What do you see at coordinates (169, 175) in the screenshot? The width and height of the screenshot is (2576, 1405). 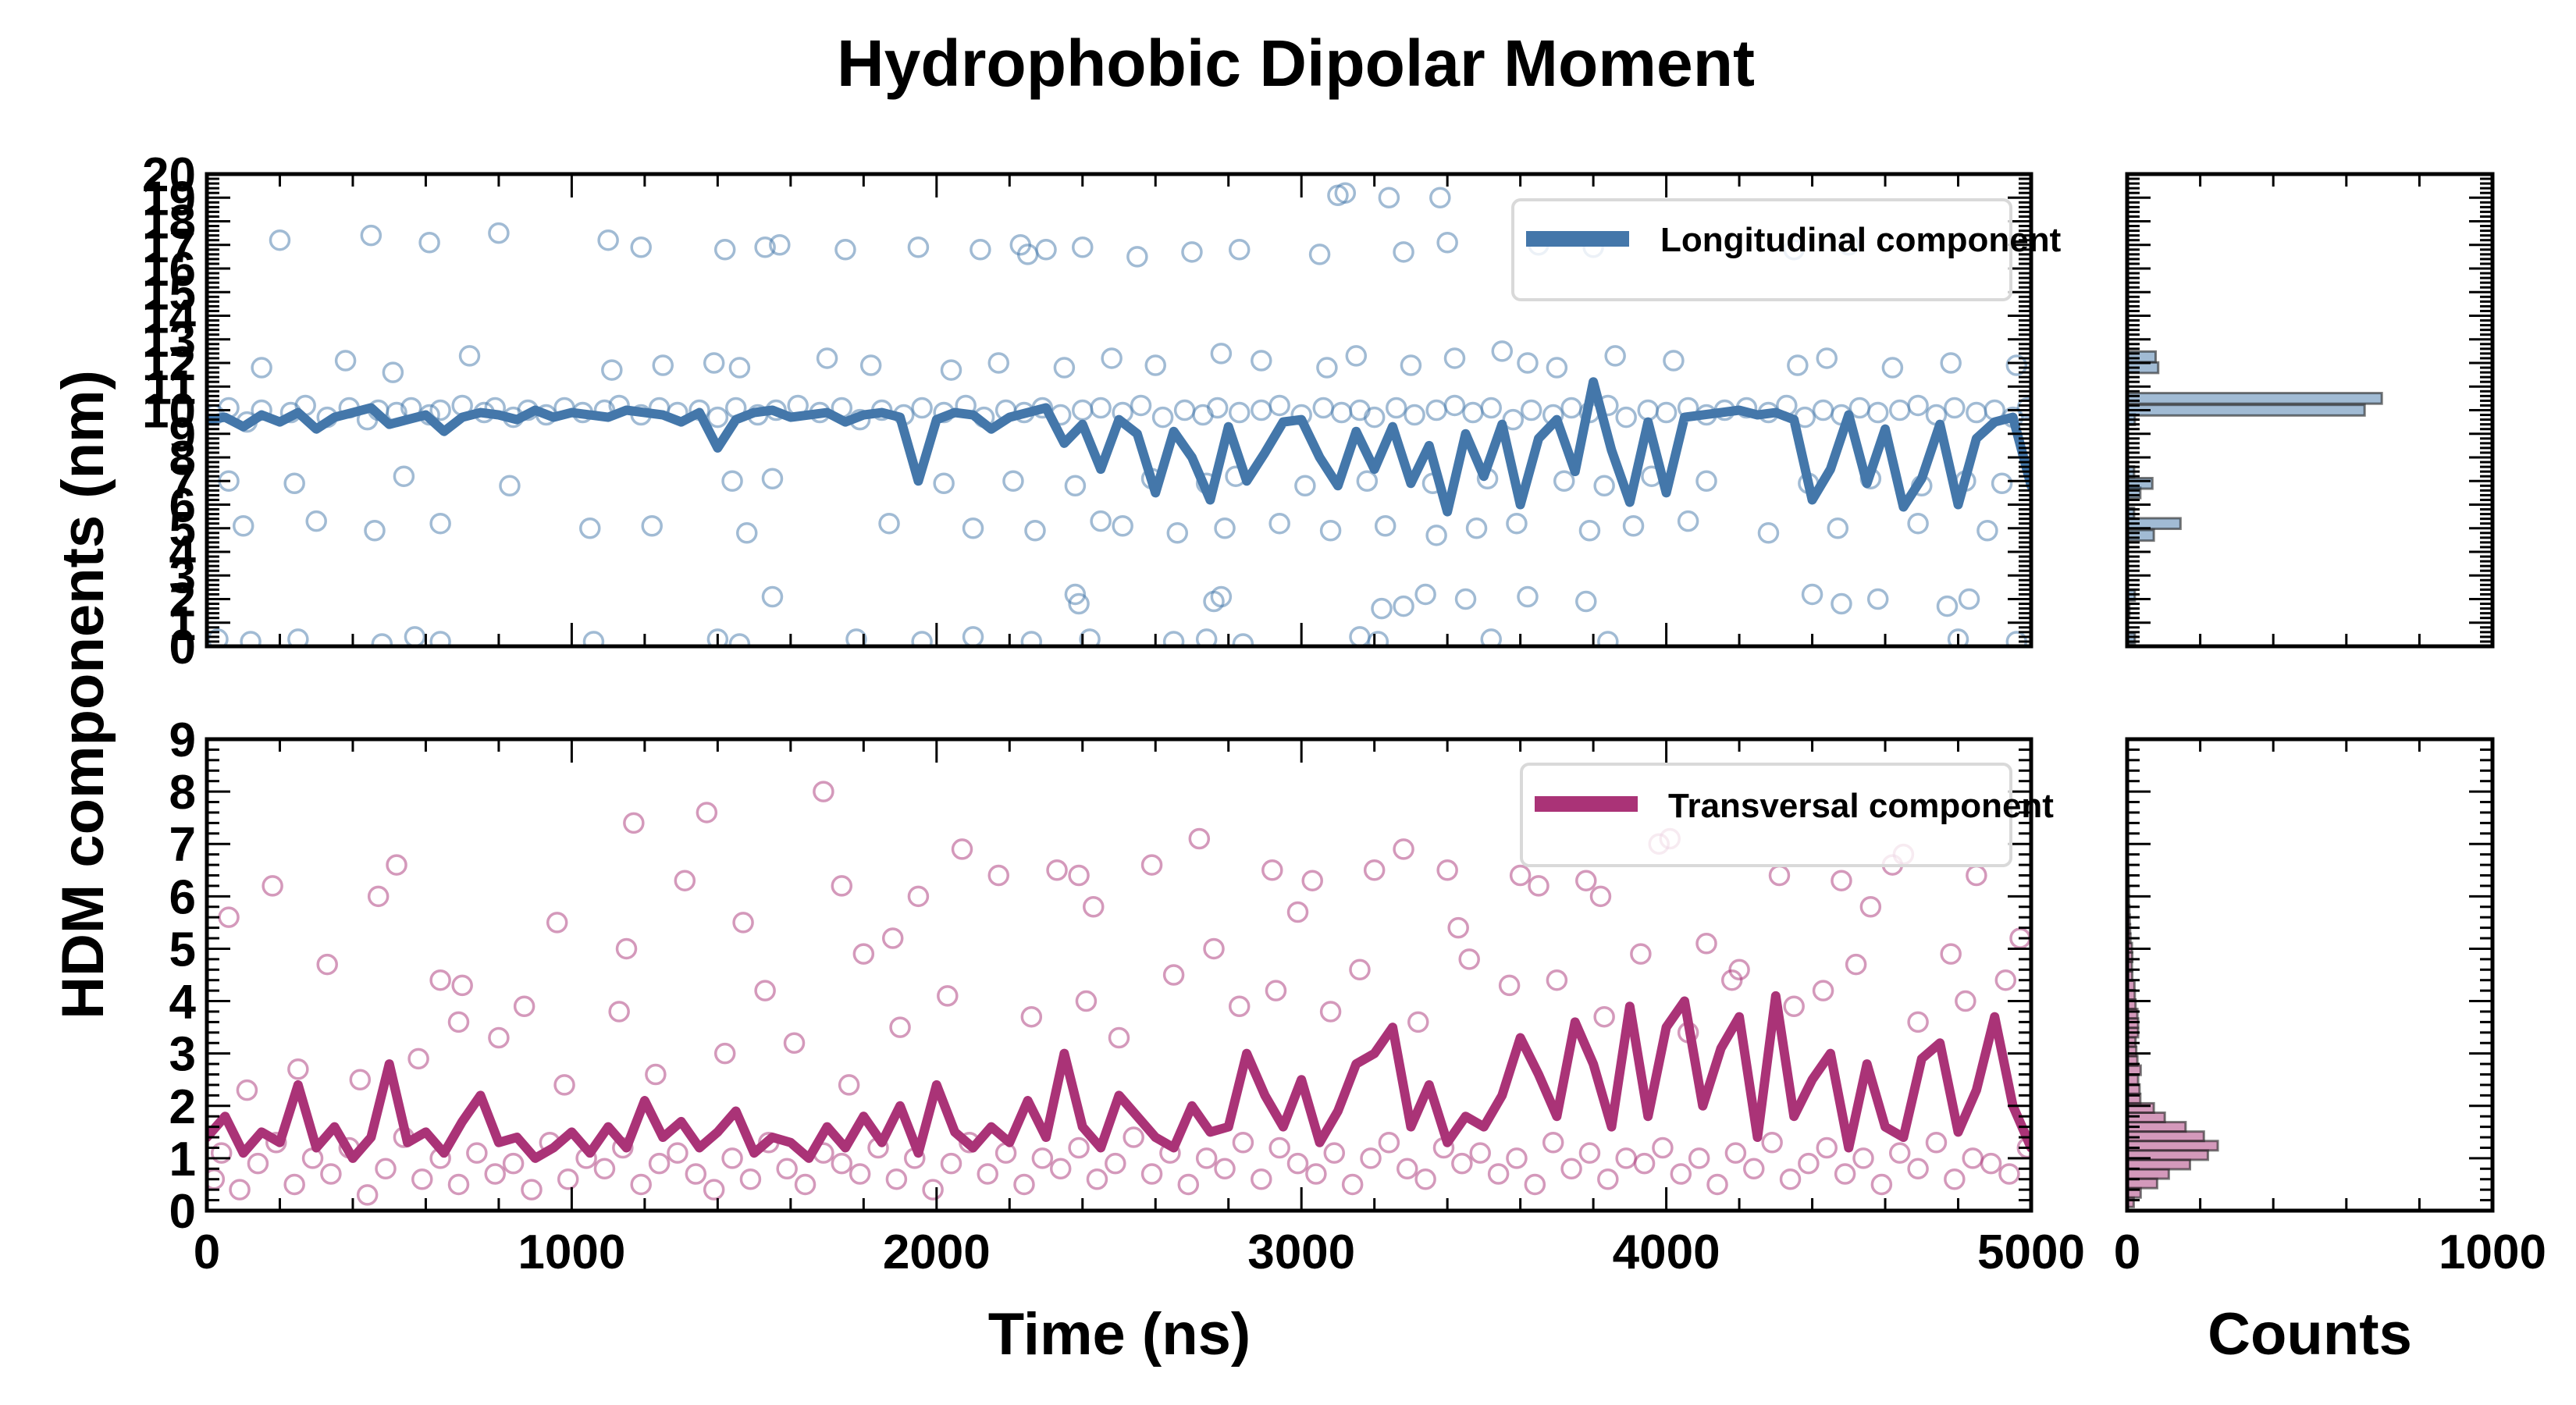 I see `y-tick-label: 20` at bounding box center [169, 175].